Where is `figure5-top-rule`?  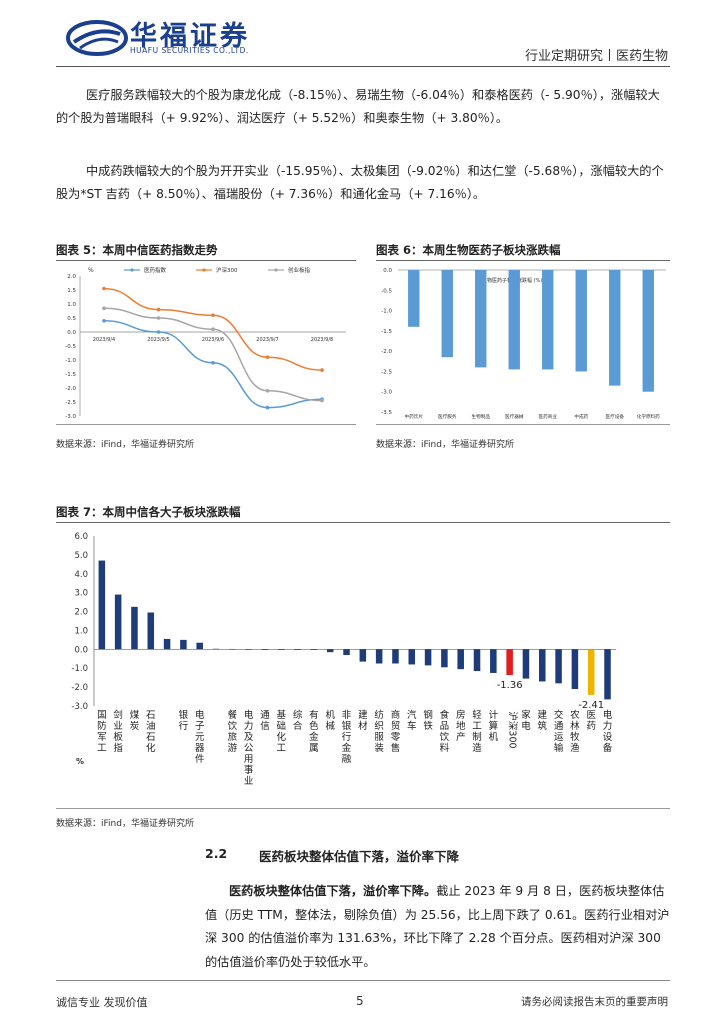
figure5-top-rule is located at coordinates (206, 260).